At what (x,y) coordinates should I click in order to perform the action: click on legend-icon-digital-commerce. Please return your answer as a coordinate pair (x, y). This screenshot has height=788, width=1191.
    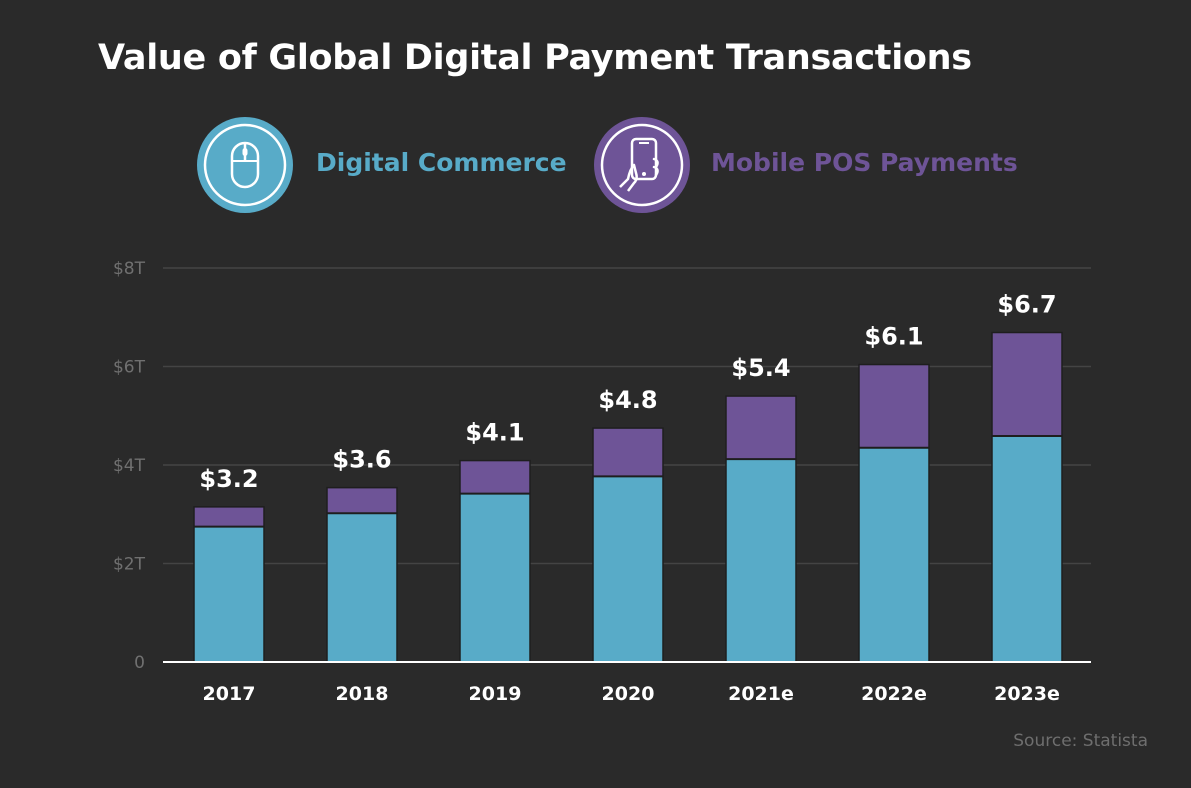
    Looking at the image, I should click on (245, 165).